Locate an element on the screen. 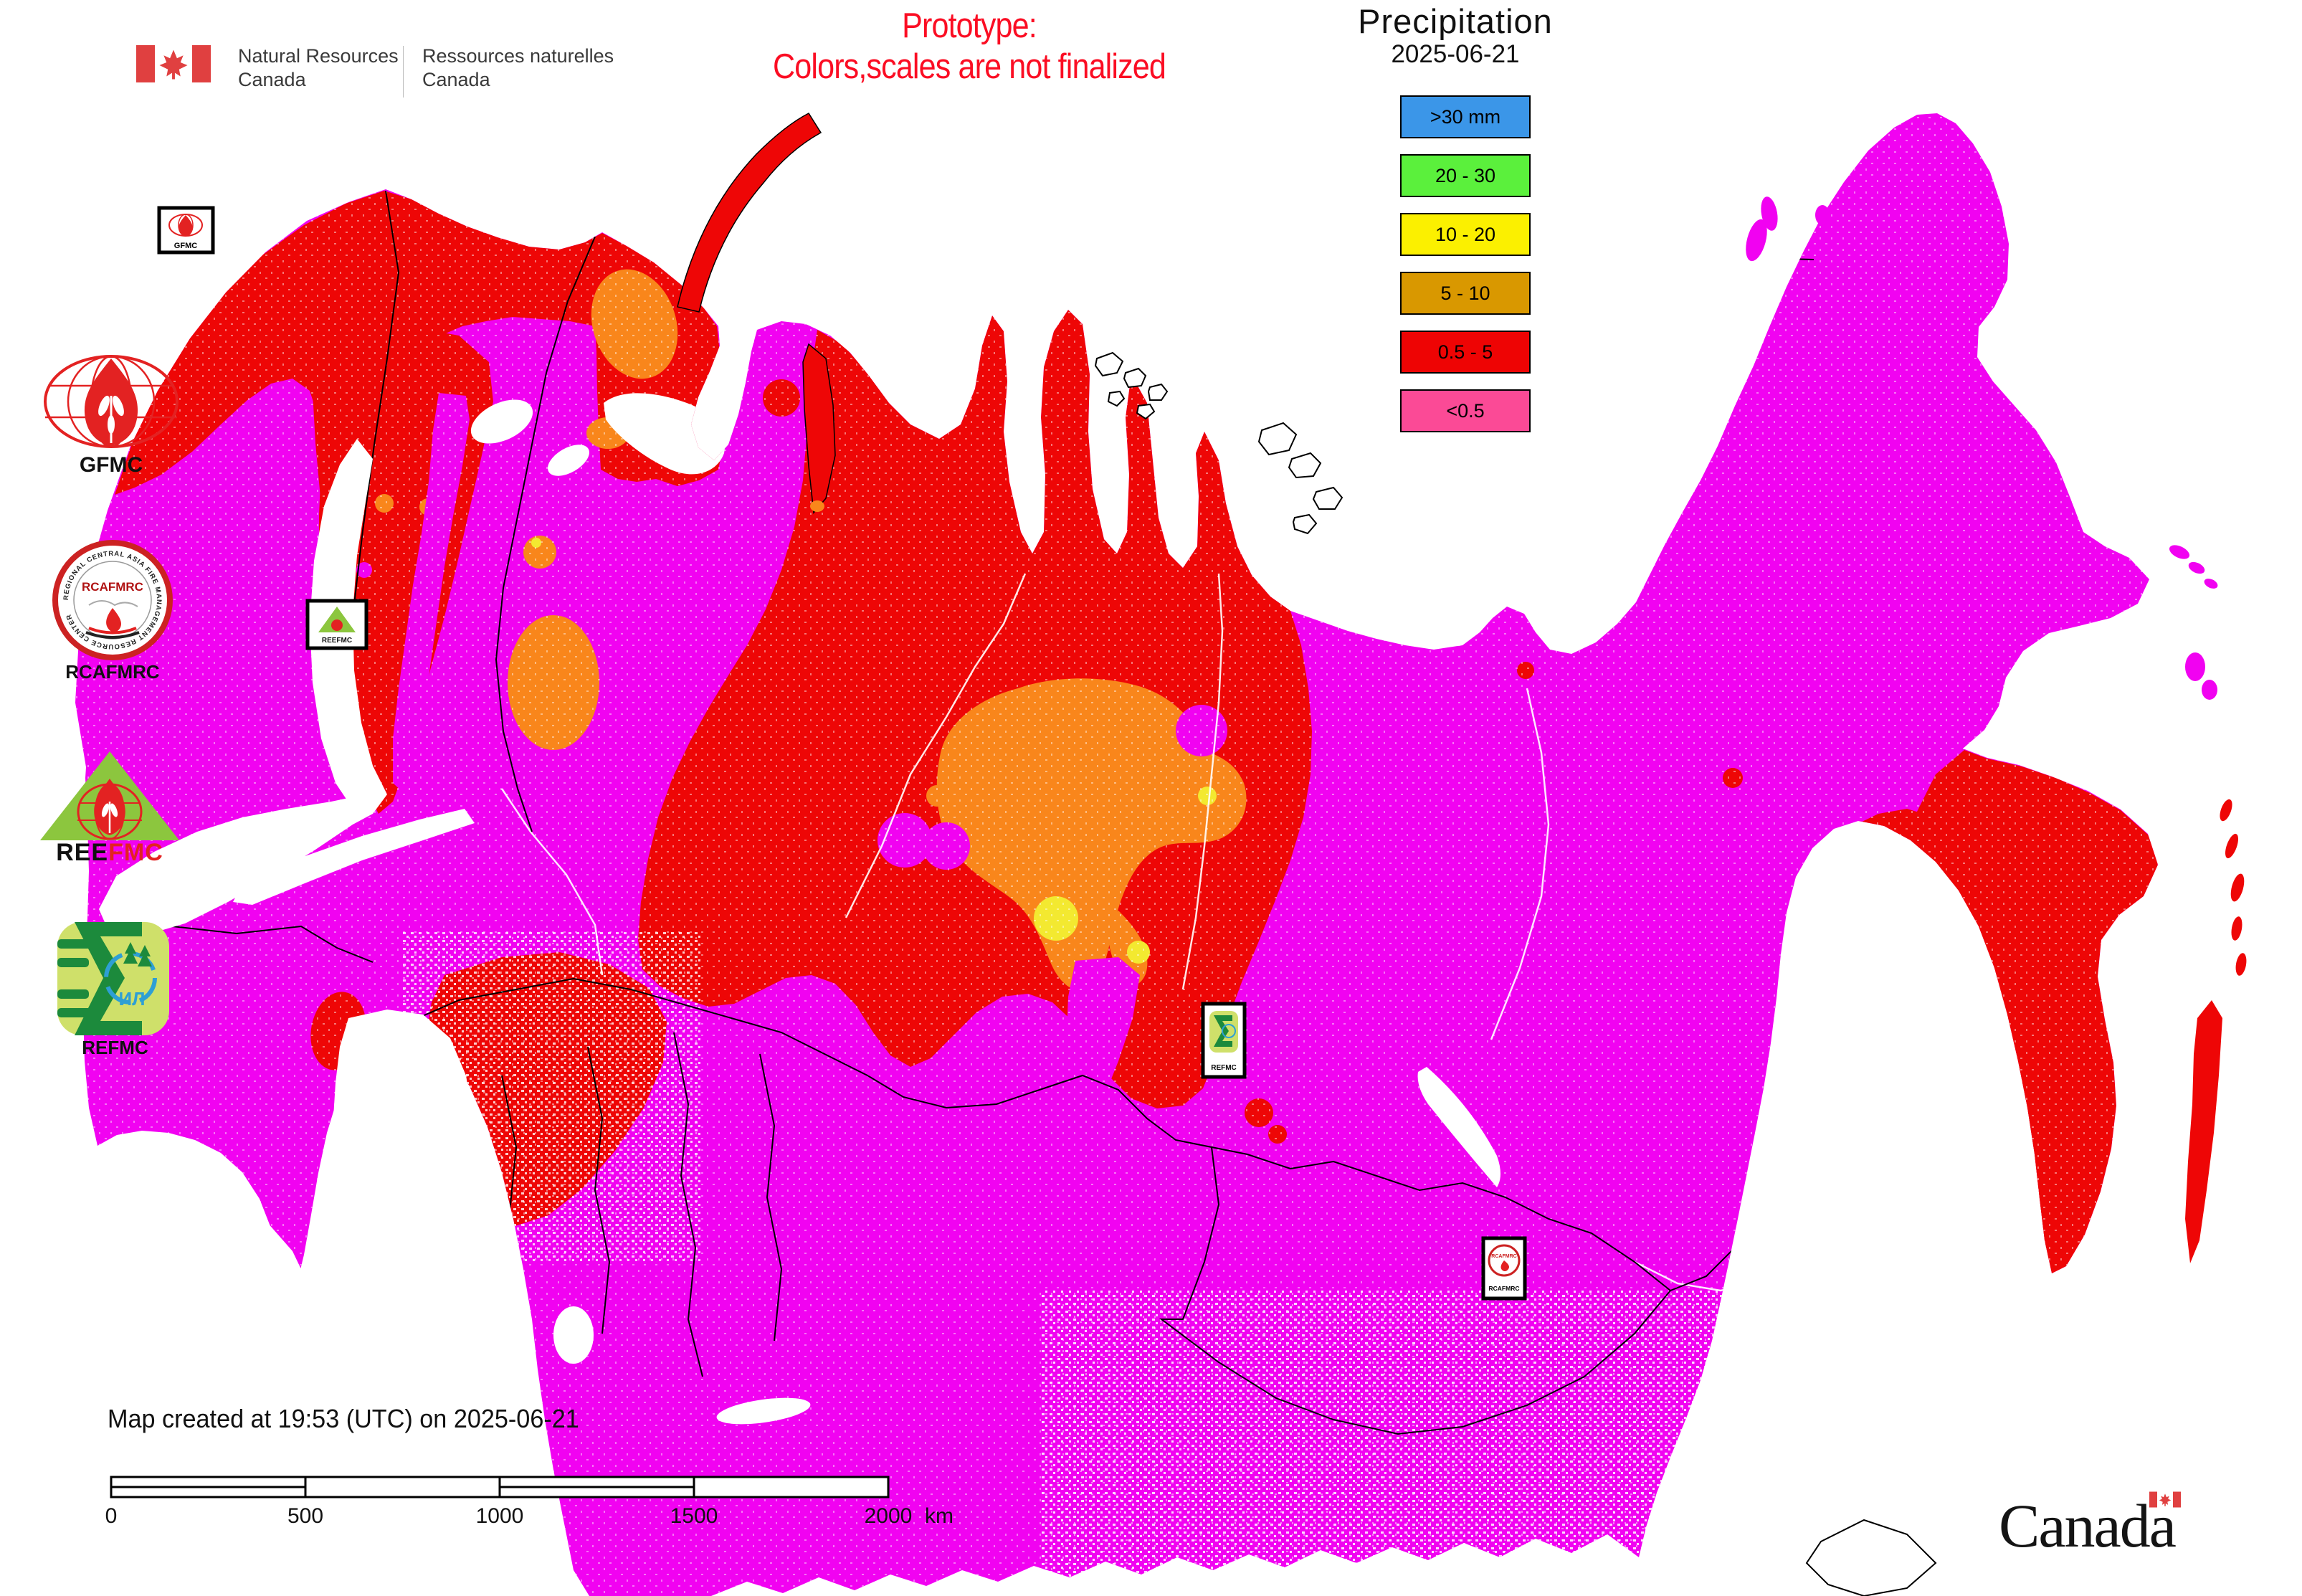  sakhalin-island is located at coordinates (2204, 1131).